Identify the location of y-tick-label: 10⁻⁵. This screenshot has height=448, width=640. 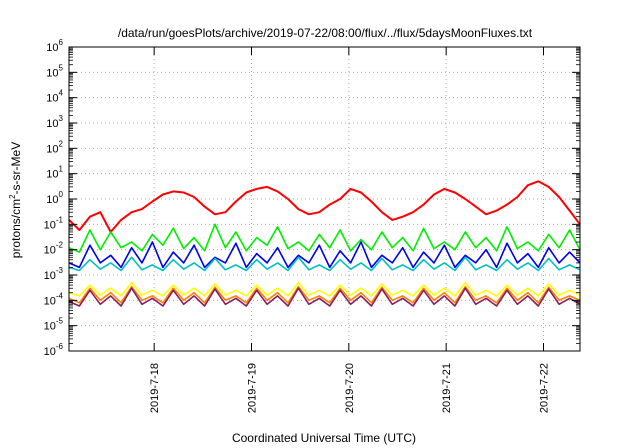
(54, 325).